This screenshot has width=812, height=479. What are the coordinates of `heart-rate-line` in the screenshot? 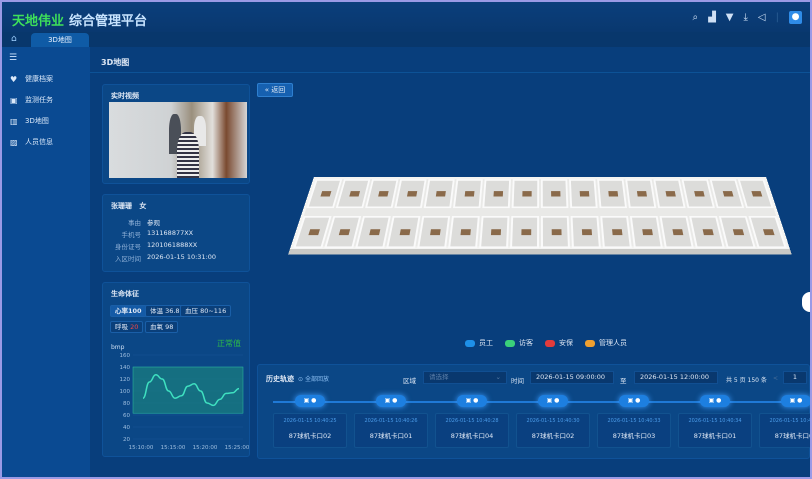 It's located at (191, 390).